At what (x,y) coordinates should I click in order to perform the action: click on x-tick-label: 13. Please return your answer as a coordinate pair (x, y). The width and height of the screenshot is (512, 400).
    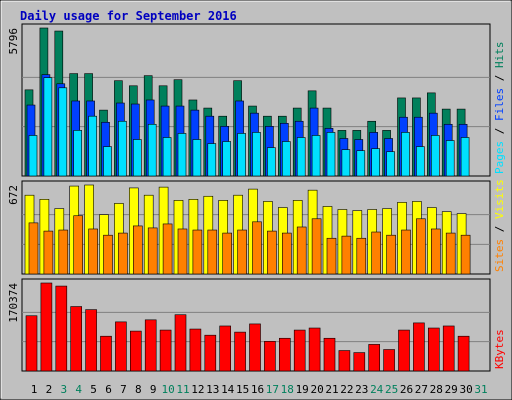
    Looking at the image, I should click on (212, 389).